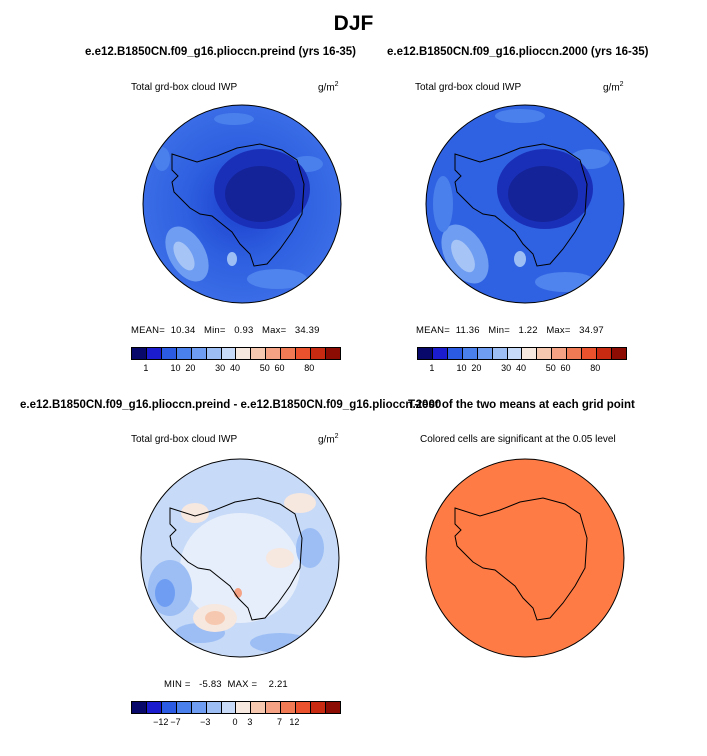  What do you see at coordinates (294, 722) in the screenshot?
I see `colorbar-tick-label: 12` at bounding box center [294, 722].